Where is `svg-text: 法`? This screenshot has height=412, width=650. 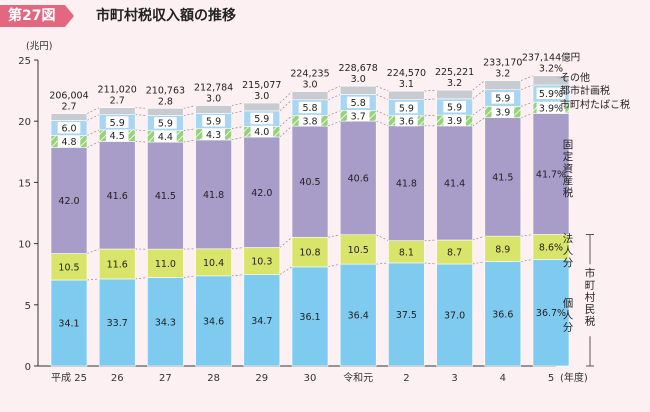
svg-text: 法 is located at coordinates (568, 238).